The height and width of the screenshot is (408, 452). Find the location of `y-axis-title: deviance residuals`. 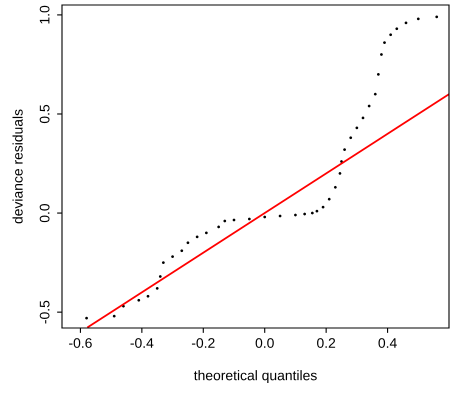

y-axis-title: deviance residuals is located at coordinates (17, 166).